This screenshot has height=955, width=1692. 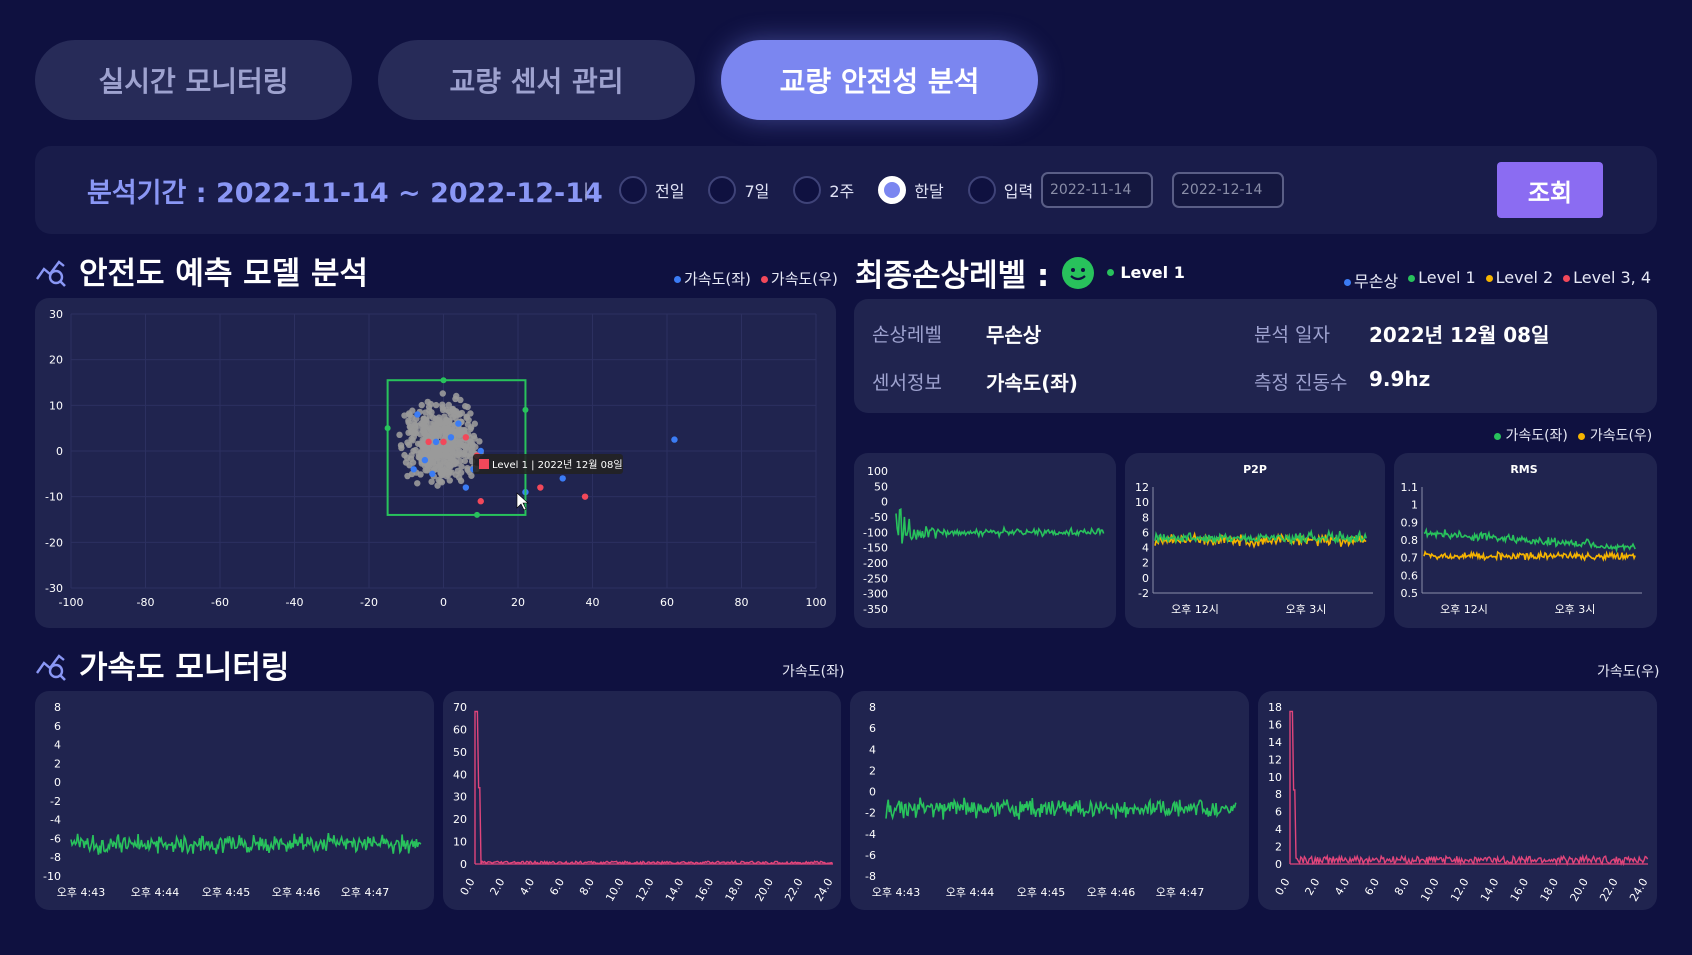 I want to click on radio-1month: 한달, so click(x=911, y=190).